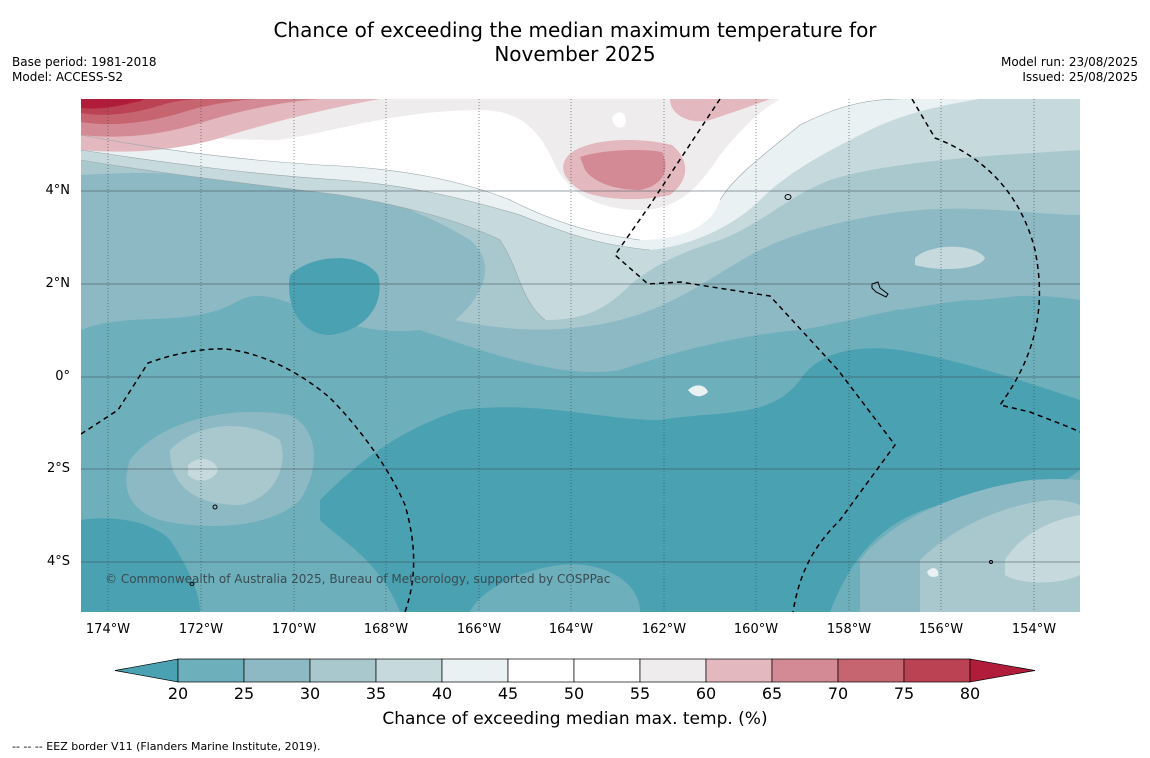 The height and width of the screenshot is (758, 1150). Describe the element at coordinates (58, 561) in the screenshot. I see `lat-label-4s: 4°S` at that location.